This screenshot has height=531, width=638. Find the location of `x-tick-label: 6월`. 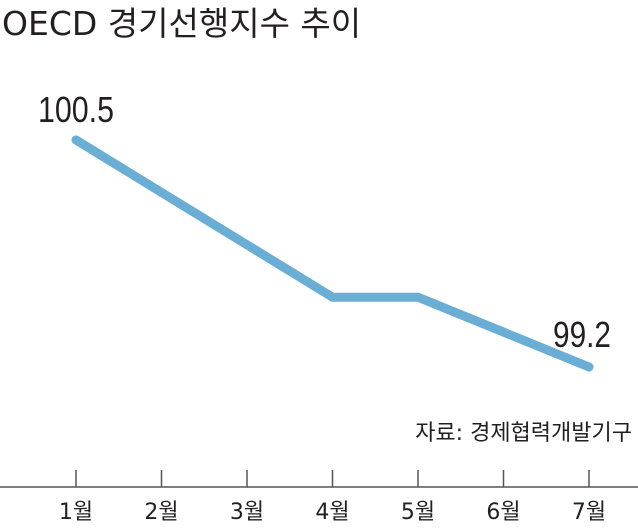

x-tick-label: 6월 is located at coordinates (503, 512).